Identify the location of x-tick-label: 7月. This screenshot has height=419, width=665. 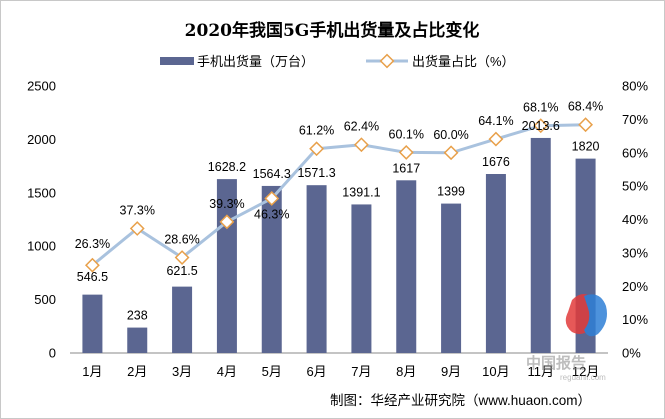
(361, 371).